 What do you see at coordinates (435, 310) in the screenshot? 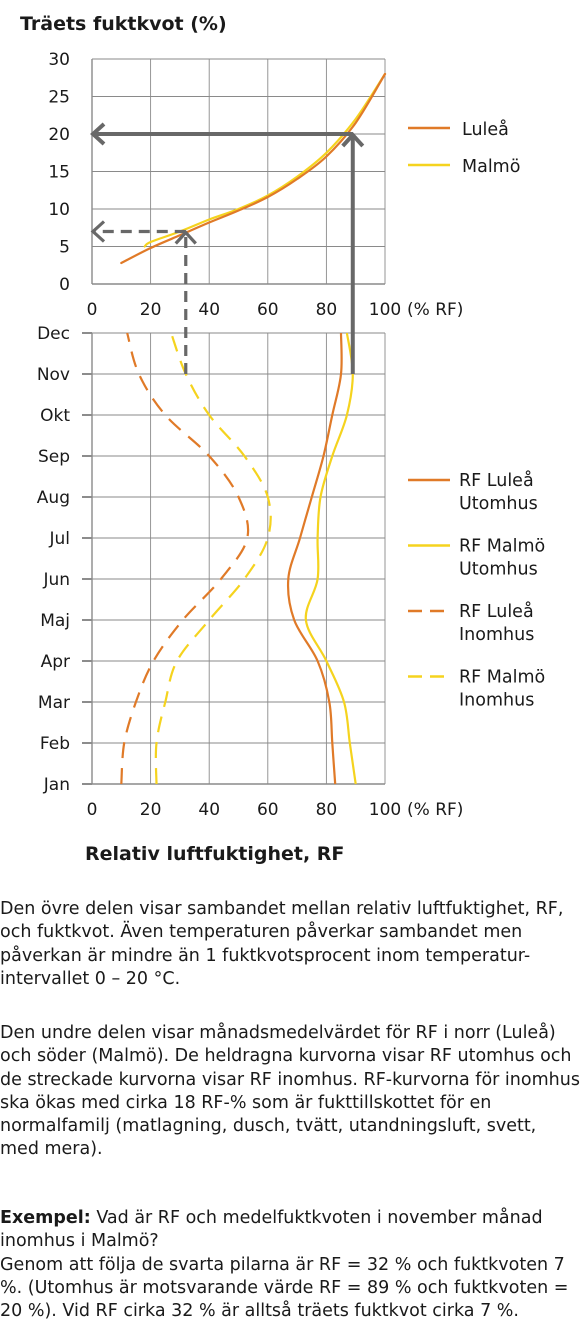
I see `top-x-unit-label: (% RF)` at bounding box center [435, 310].